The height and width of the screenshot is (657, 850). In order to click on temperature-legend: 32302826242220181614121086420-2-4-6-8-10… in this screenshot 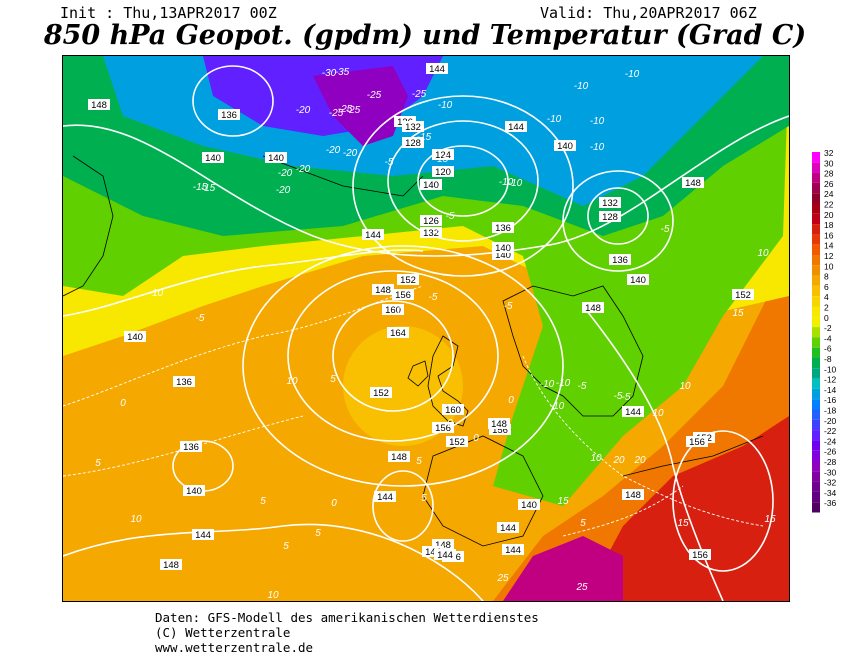, I will do `click(824, 330)`.